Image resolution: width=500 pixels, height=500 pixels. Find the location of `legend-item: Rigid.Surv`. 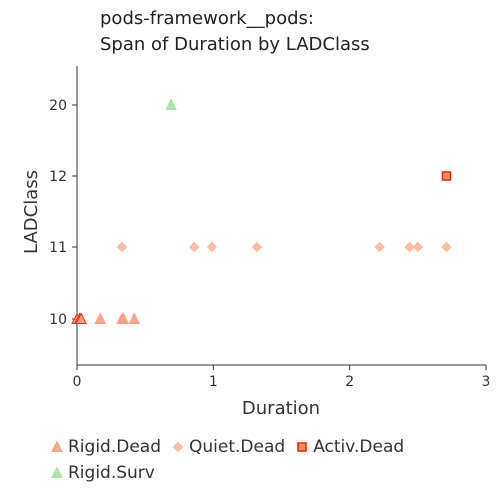

legend-item: Rigid.Surv is located at coordinates (102, 473).